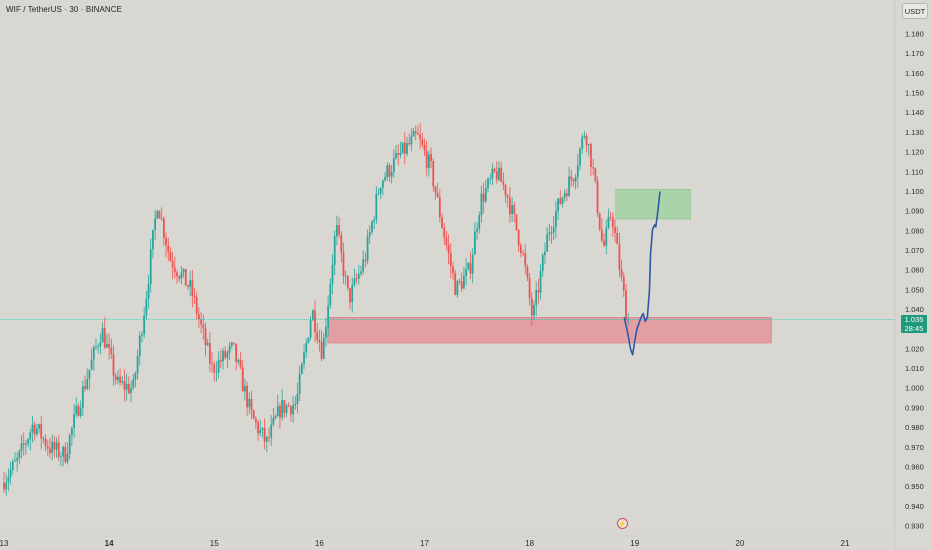 This screenshot has height=550, width=932. I want to click on currency-button: USDT, so click(915, 11).